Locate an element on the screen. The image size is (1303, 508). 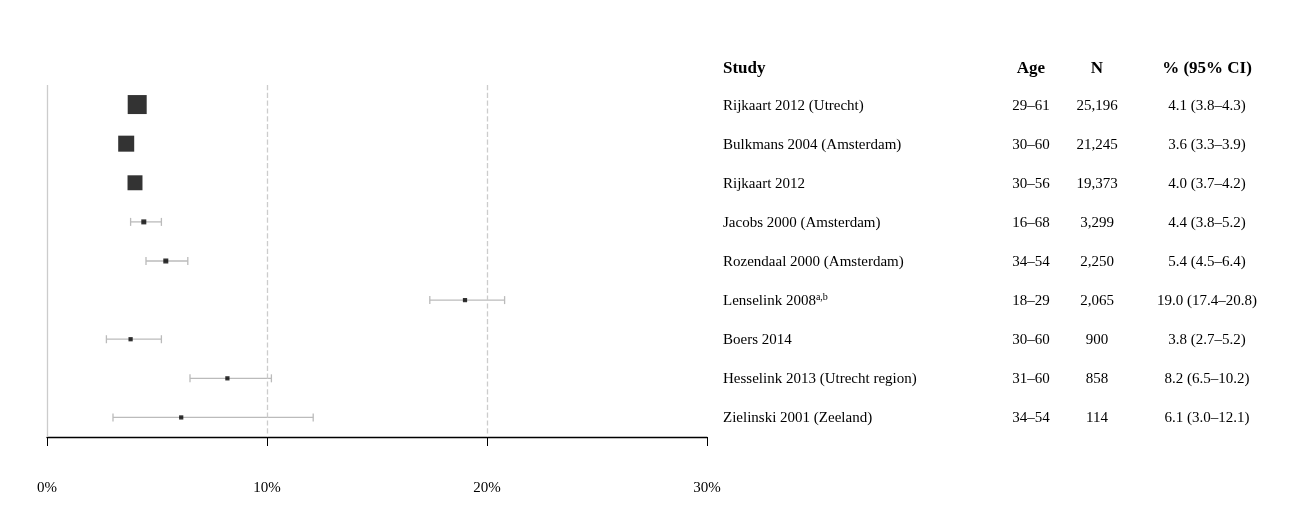
x-tick-label: 0% is located at coordinates (47, 486).